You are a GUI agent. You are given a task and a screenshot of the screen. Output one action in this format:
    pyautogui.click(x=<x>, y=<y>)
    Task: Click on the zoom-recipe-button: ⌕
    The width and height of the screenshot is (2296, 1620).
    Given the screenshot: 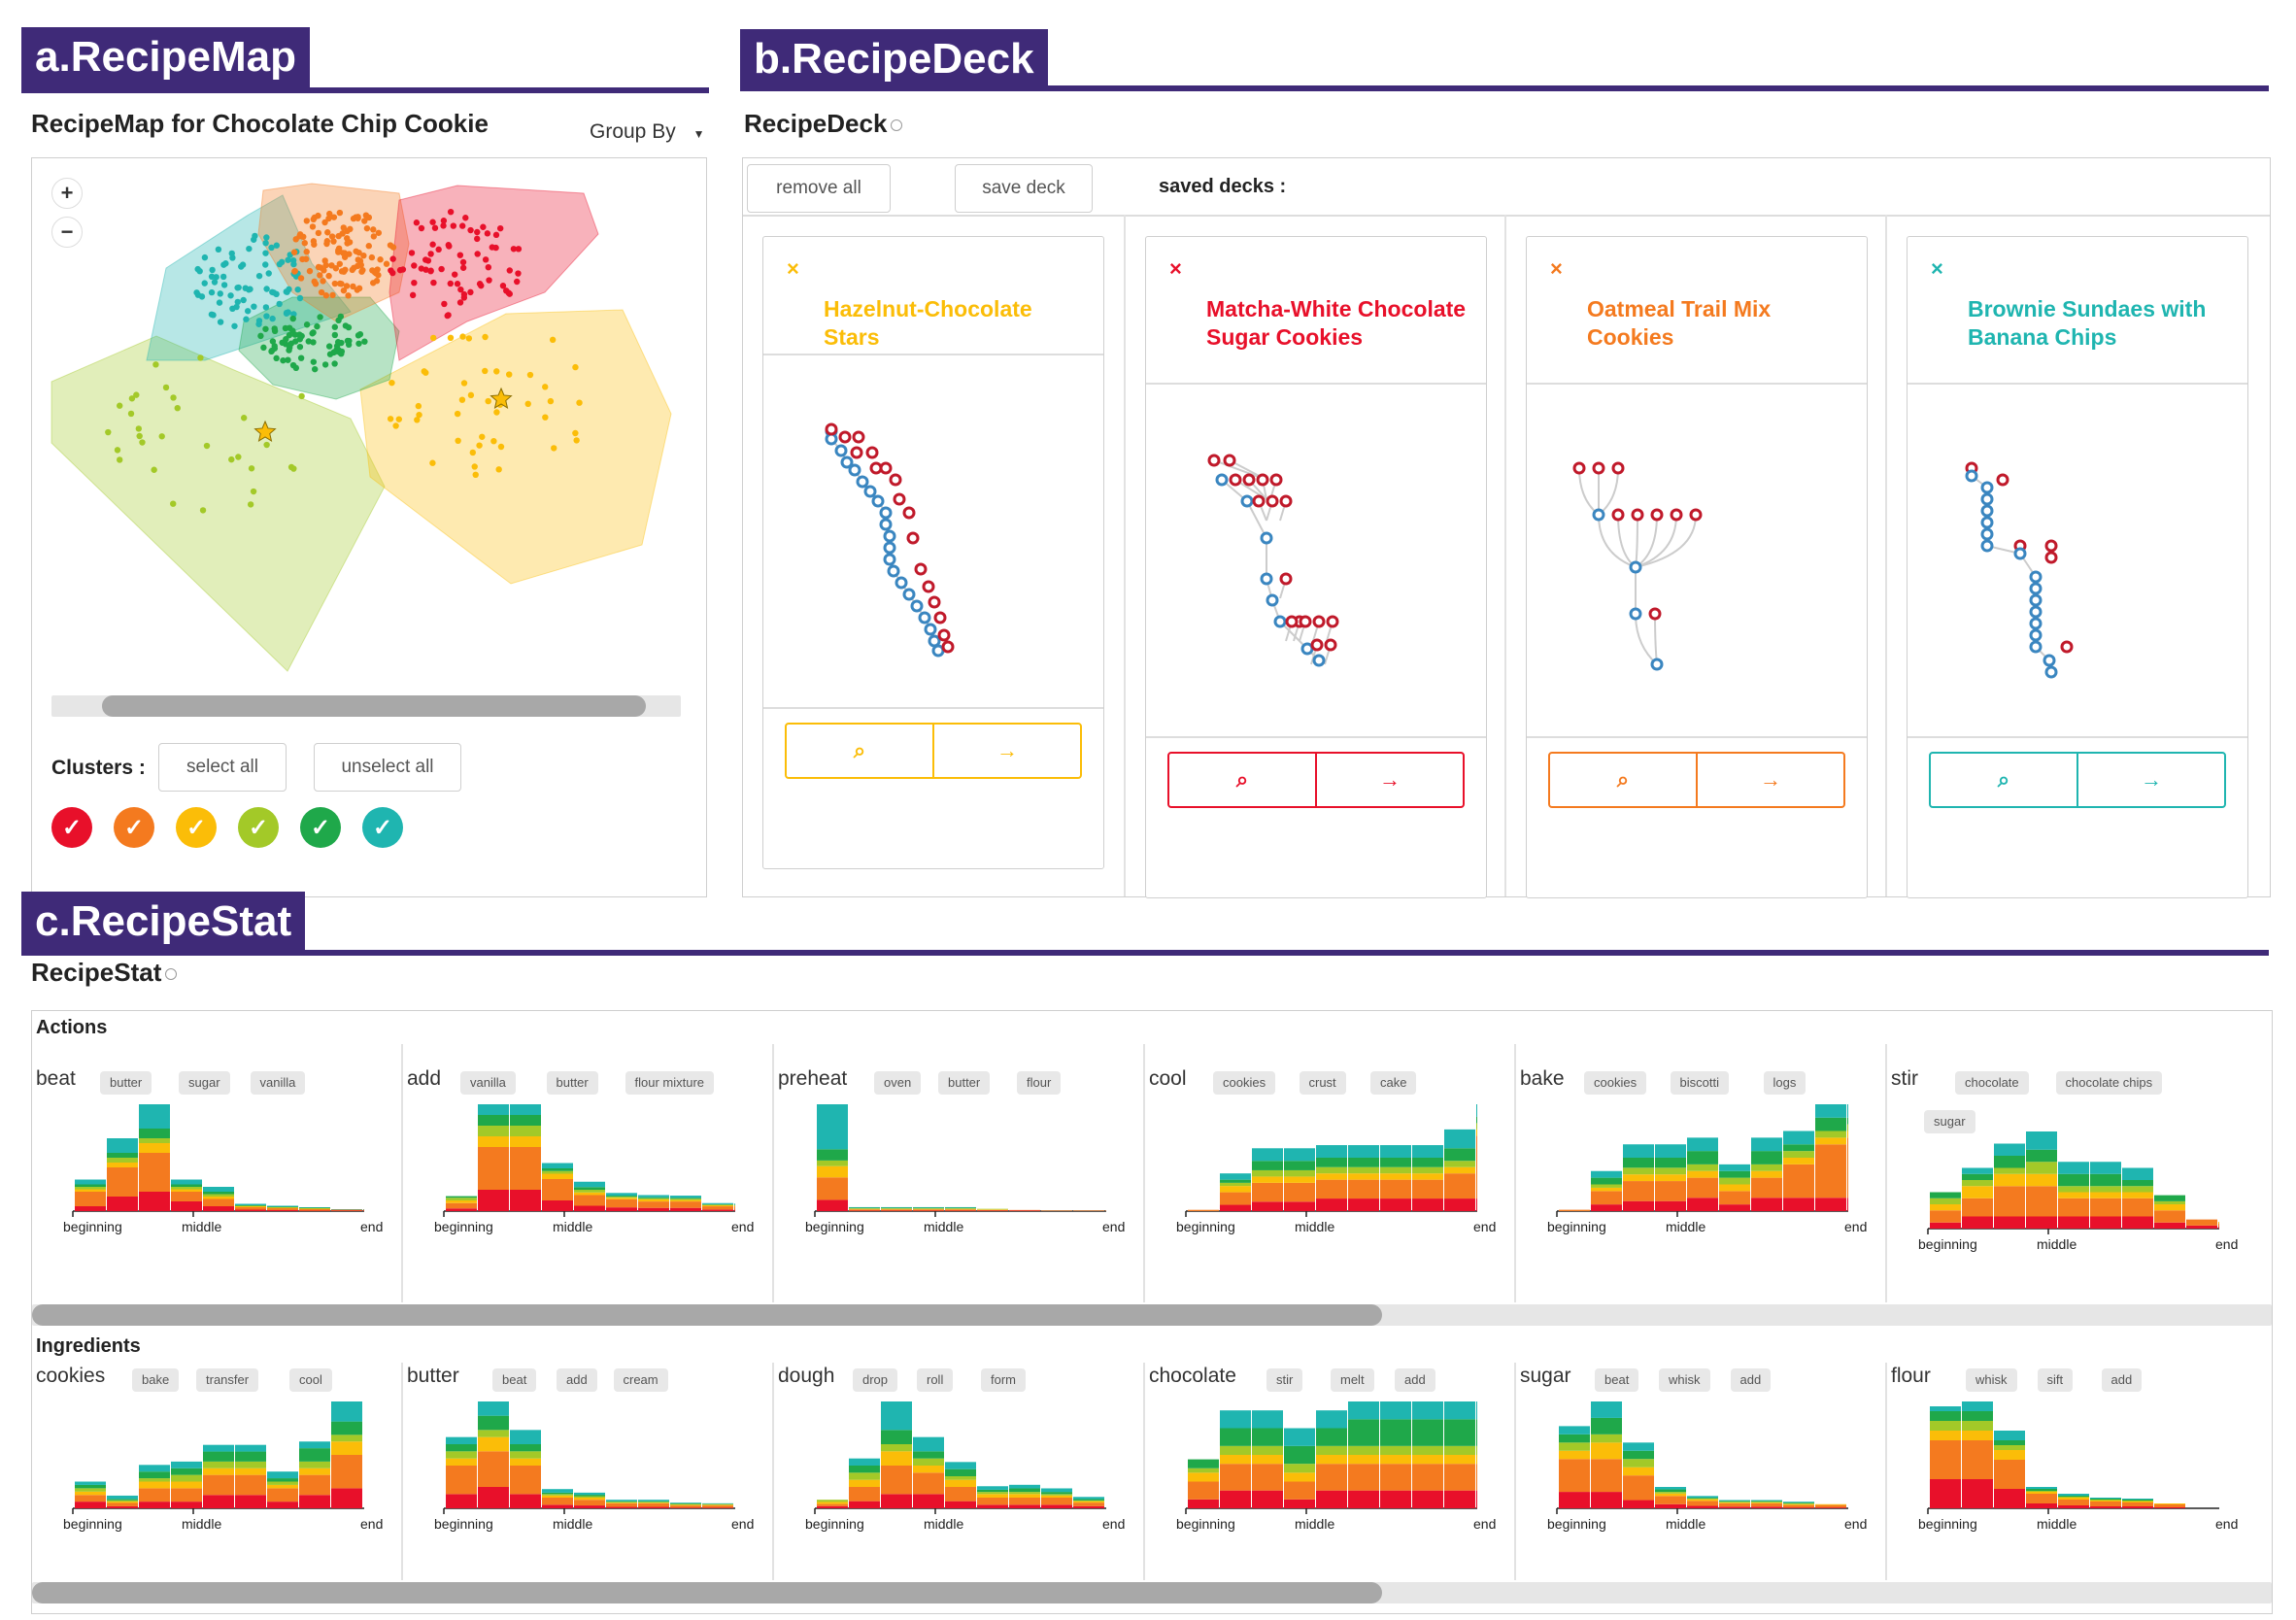 What is the action you would take?
    pyautogui.click(x=1243, y=780)
    